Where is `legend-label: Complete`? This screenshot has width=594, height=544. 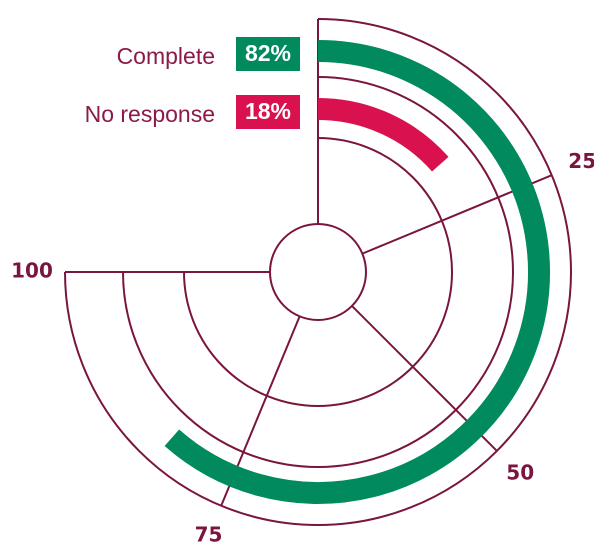
legend-label: Complete is located at coordinates (166, 56).